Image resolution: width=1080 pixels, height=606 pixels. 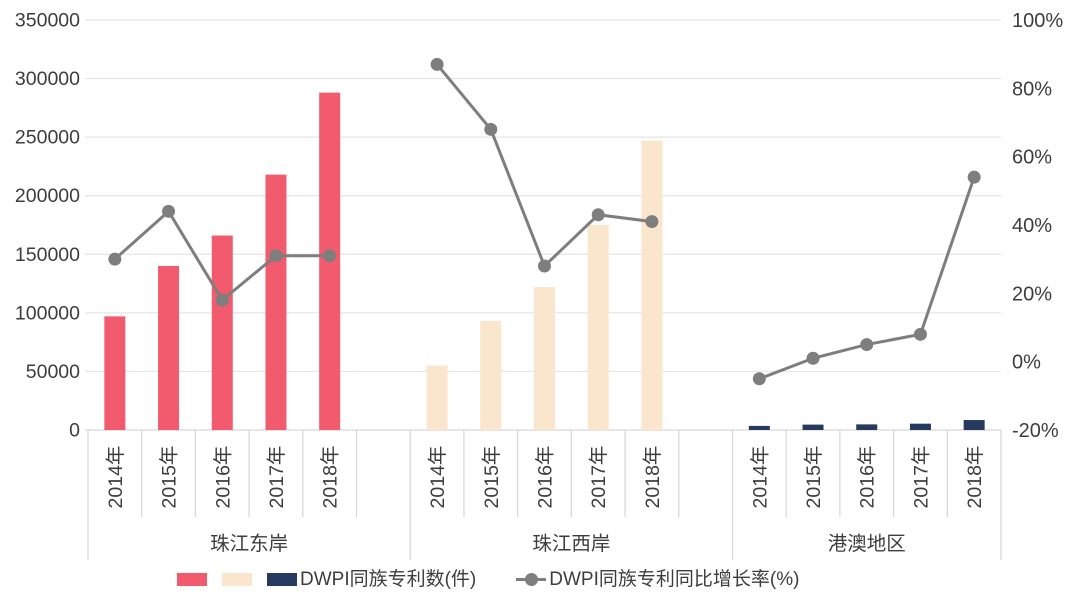 What do you see at coordinates (237, 579) in the screenshot?
I see `legend-swatch-west-bank` at bounding box center [237, 579].